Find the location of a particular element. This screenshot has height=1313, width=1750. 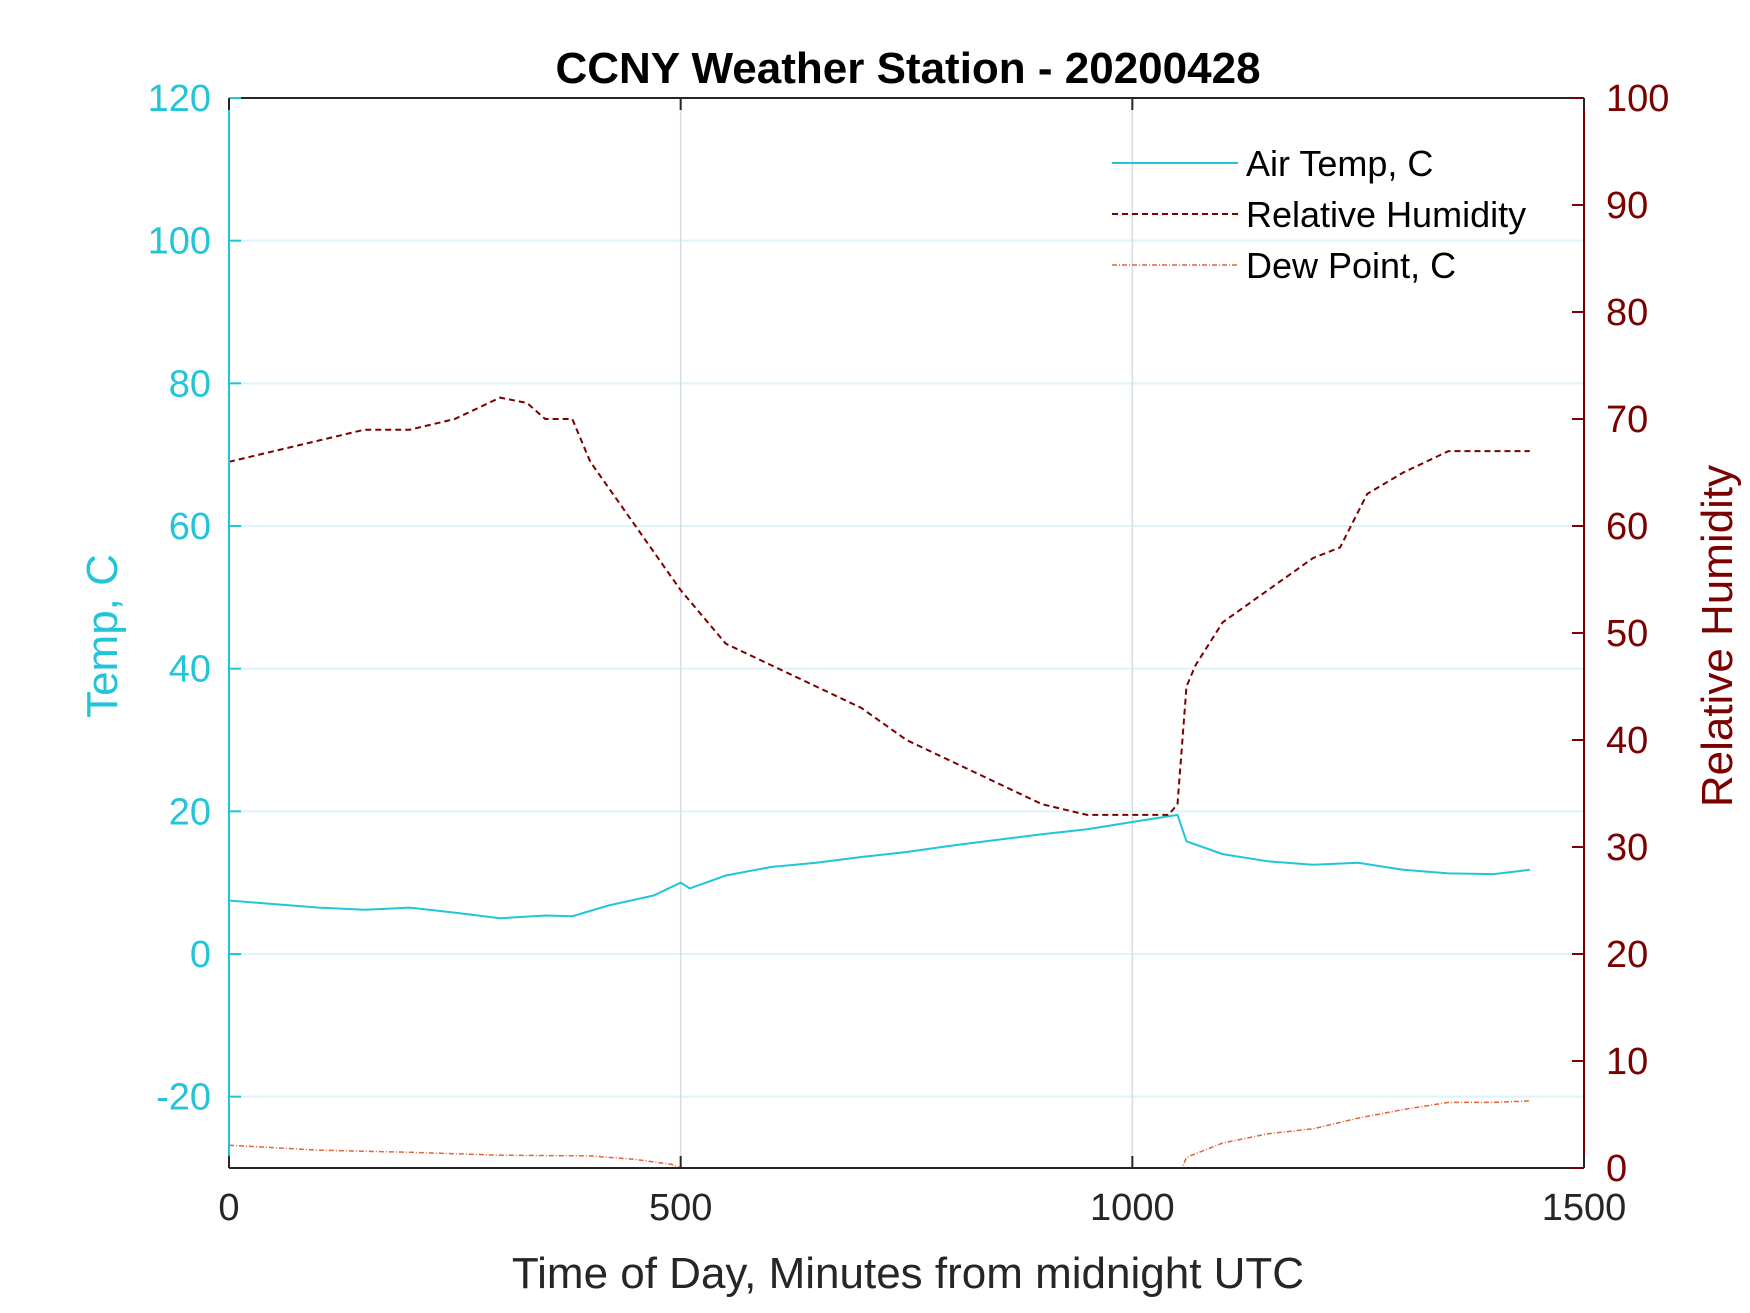

right-tick-label: 90 is located at coordinates (1627, 206).